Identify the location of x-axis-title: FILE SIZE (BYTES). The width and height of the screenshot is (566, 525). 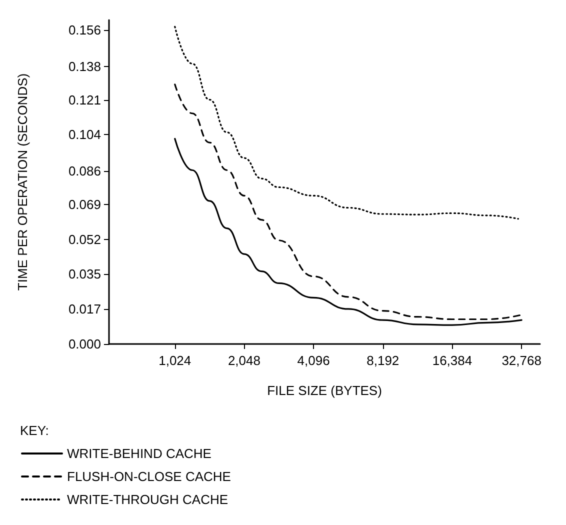
(324, 390).